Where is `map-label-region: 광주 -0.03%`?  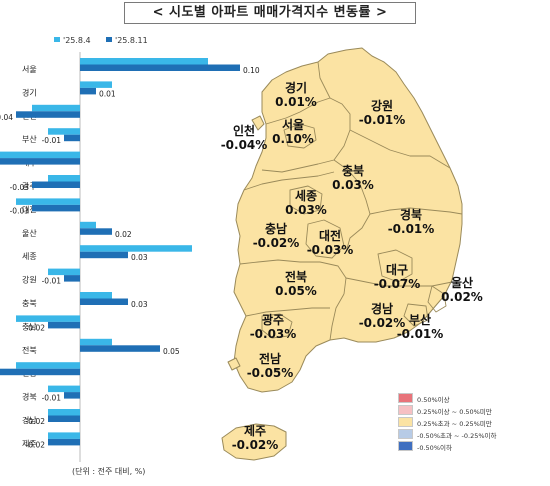
map-label-region: 광주 -0.03% is located at coordinates (273, 327).